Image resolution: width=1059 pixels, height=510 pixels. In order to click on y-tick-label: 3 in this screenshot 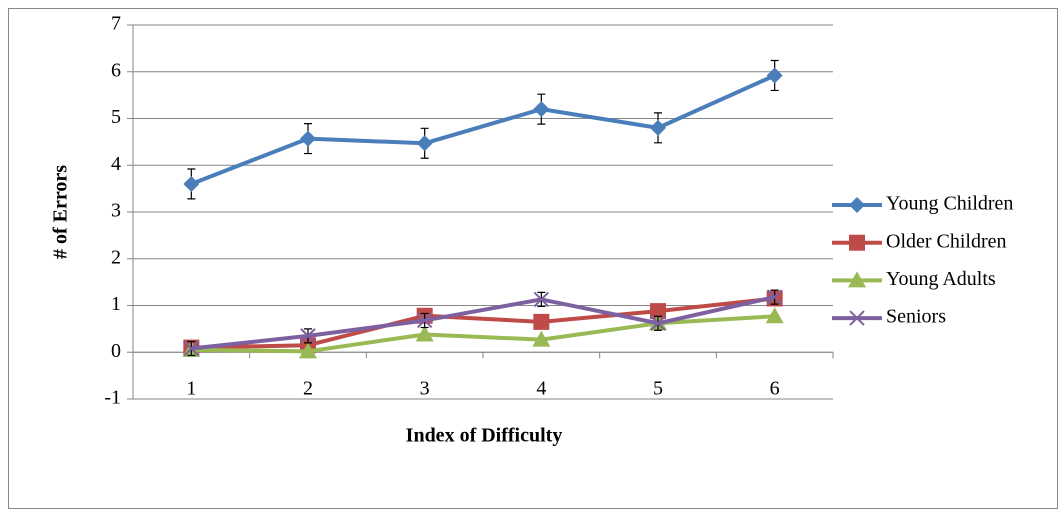, I will do `click(116, 211)`.